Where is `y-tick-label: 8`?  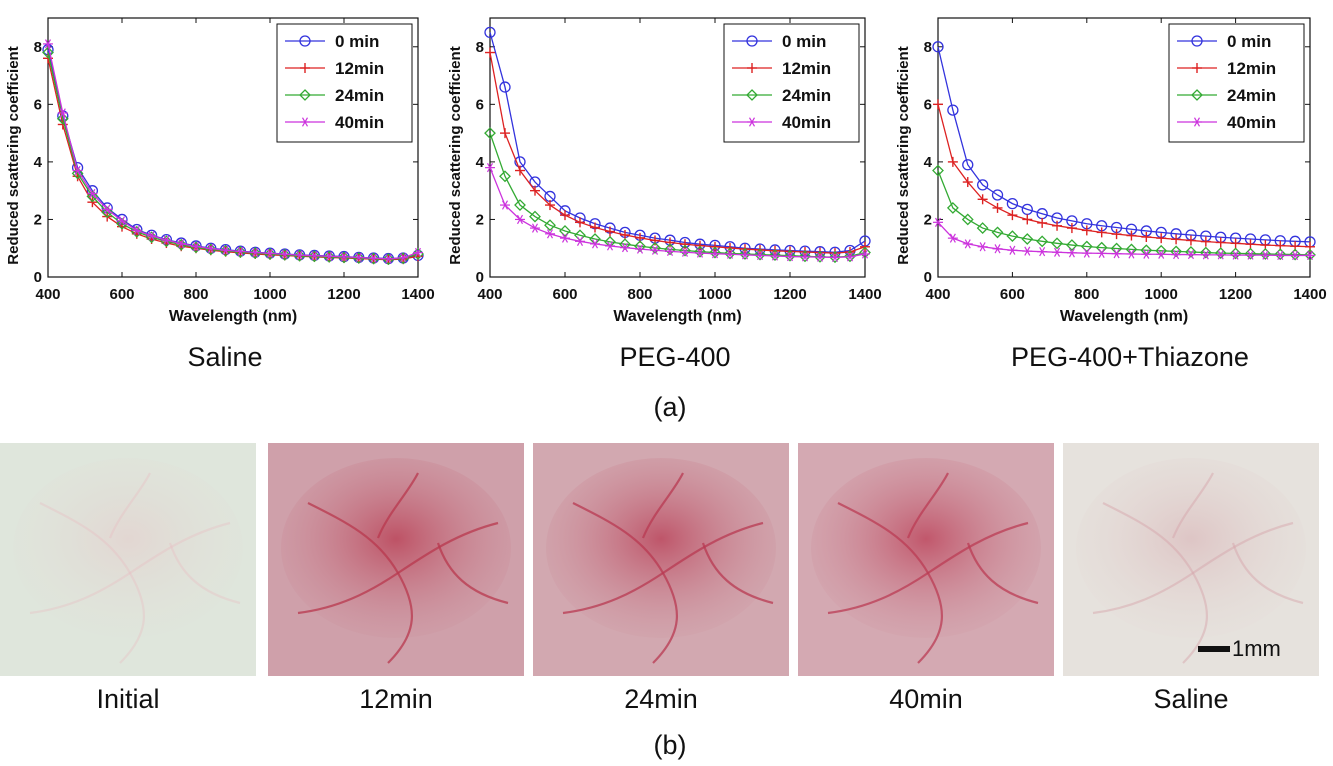 y-tick-label: 8 is located at coordinates (928, 47).